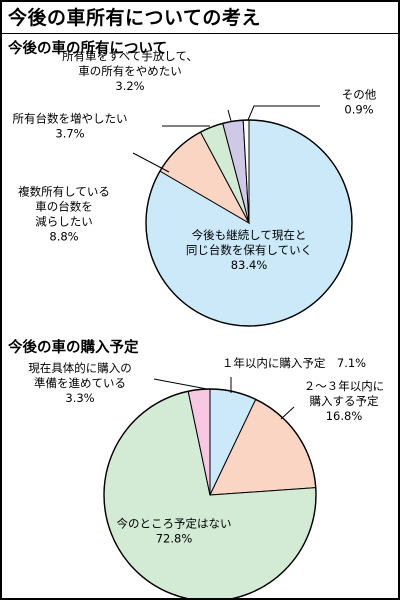 This screenshot has height=600, width=400. Describe the element at coordinates (130, 71) in the screenshot. I see `chart1-label-3: 所有車をすべて手放して、車の所有をやめたい 3.2%` at that location.